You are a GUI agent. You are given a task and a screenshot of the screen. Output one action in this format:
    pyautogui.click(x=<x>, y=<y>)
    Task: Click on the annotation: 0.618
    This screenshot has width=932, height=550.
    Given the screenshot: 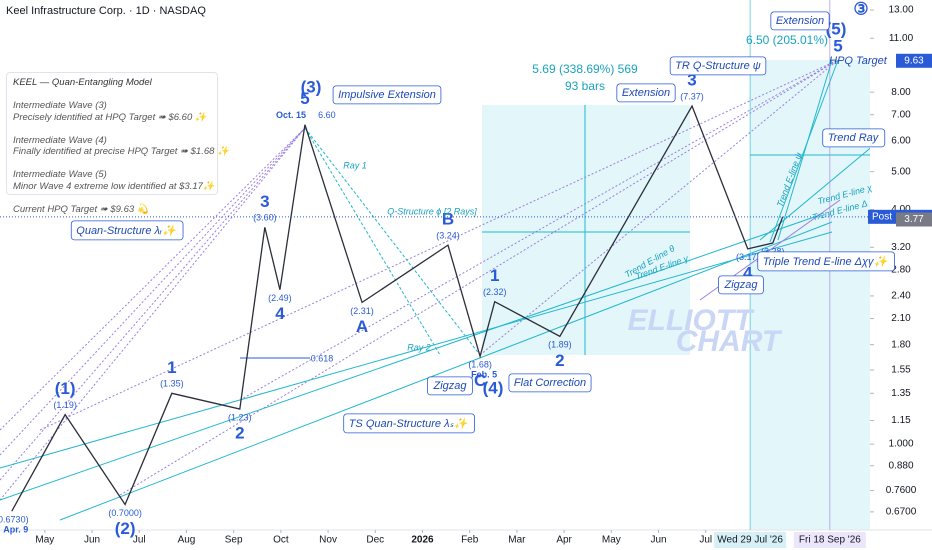 What is the action you would take?
    pyautogui.click(x=322, y=358)
    